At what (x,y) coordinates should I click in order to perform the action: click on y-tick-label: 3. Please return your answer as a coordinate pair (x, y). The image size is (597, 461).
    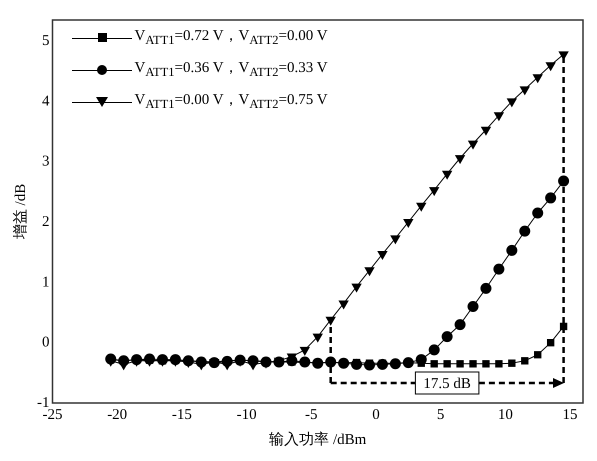
    Looking at the image, I should click on (46, 162).